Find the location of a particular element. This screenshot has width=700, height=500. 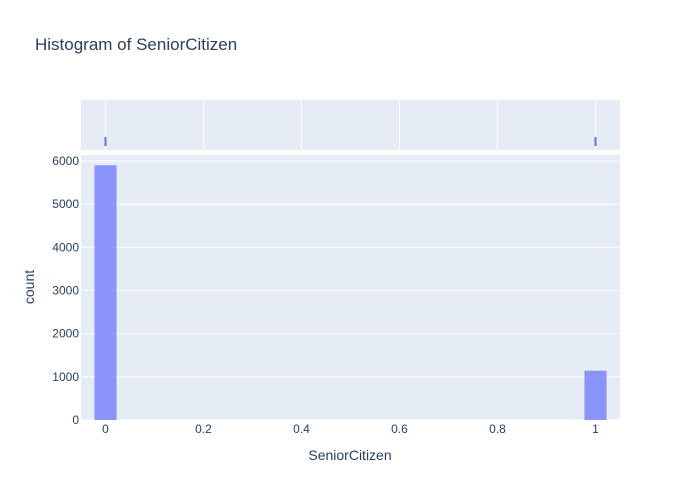

y-tick-label: 6000 is located at coordinates (65, 161).